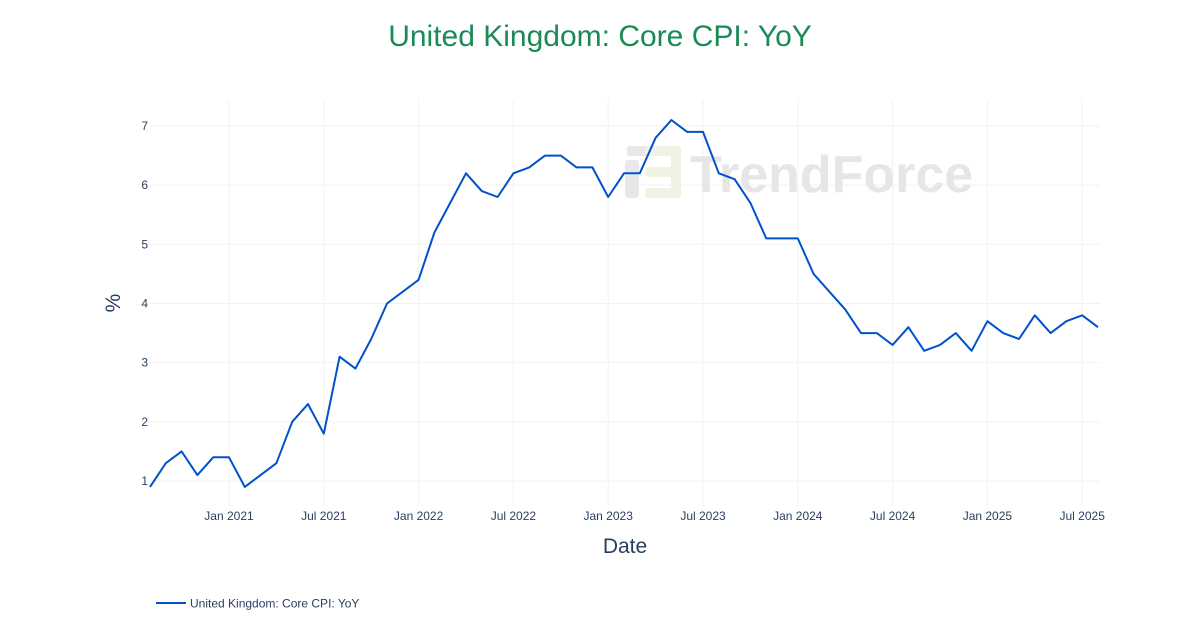  What do you see at coordinates (144, 185) in the screenshot?
I see `y-tick-label: 6` at bounding box center [144, 185].